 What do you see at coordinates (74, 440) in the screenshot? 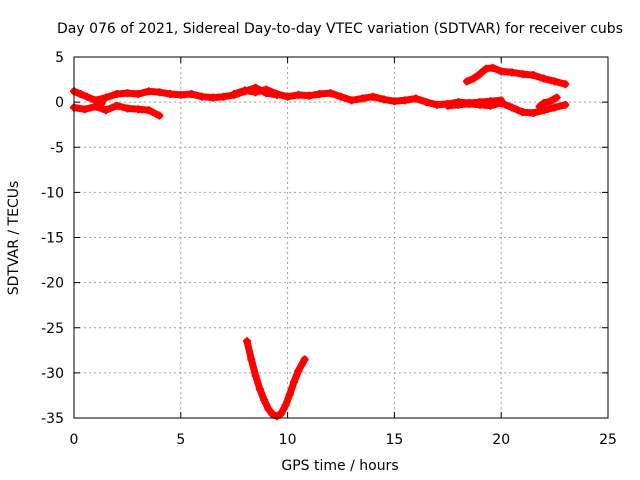
I see `x-tick-label: 0` at bounding box center [74, 440].